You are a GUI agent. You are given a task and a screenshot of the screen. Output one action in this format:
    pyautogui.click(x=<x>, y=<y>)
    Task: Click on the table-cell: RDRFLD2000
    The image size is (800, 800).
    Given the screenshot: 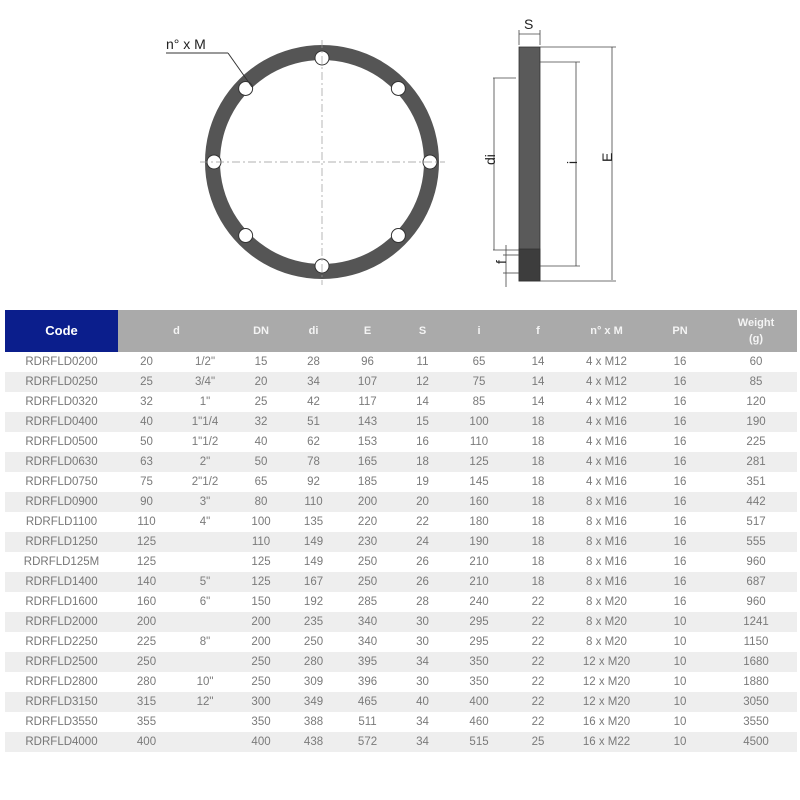 What is the action you would take?
    pyautogui.click(x=61, y=622)
    